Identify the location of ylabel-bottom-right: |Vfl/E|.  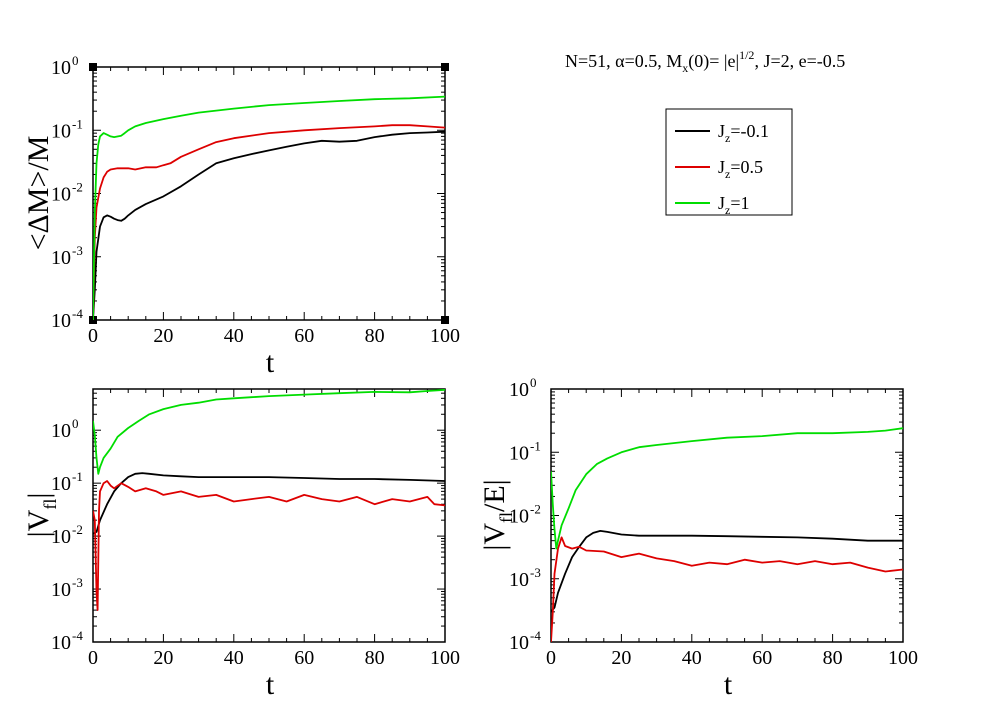
(497, 514).